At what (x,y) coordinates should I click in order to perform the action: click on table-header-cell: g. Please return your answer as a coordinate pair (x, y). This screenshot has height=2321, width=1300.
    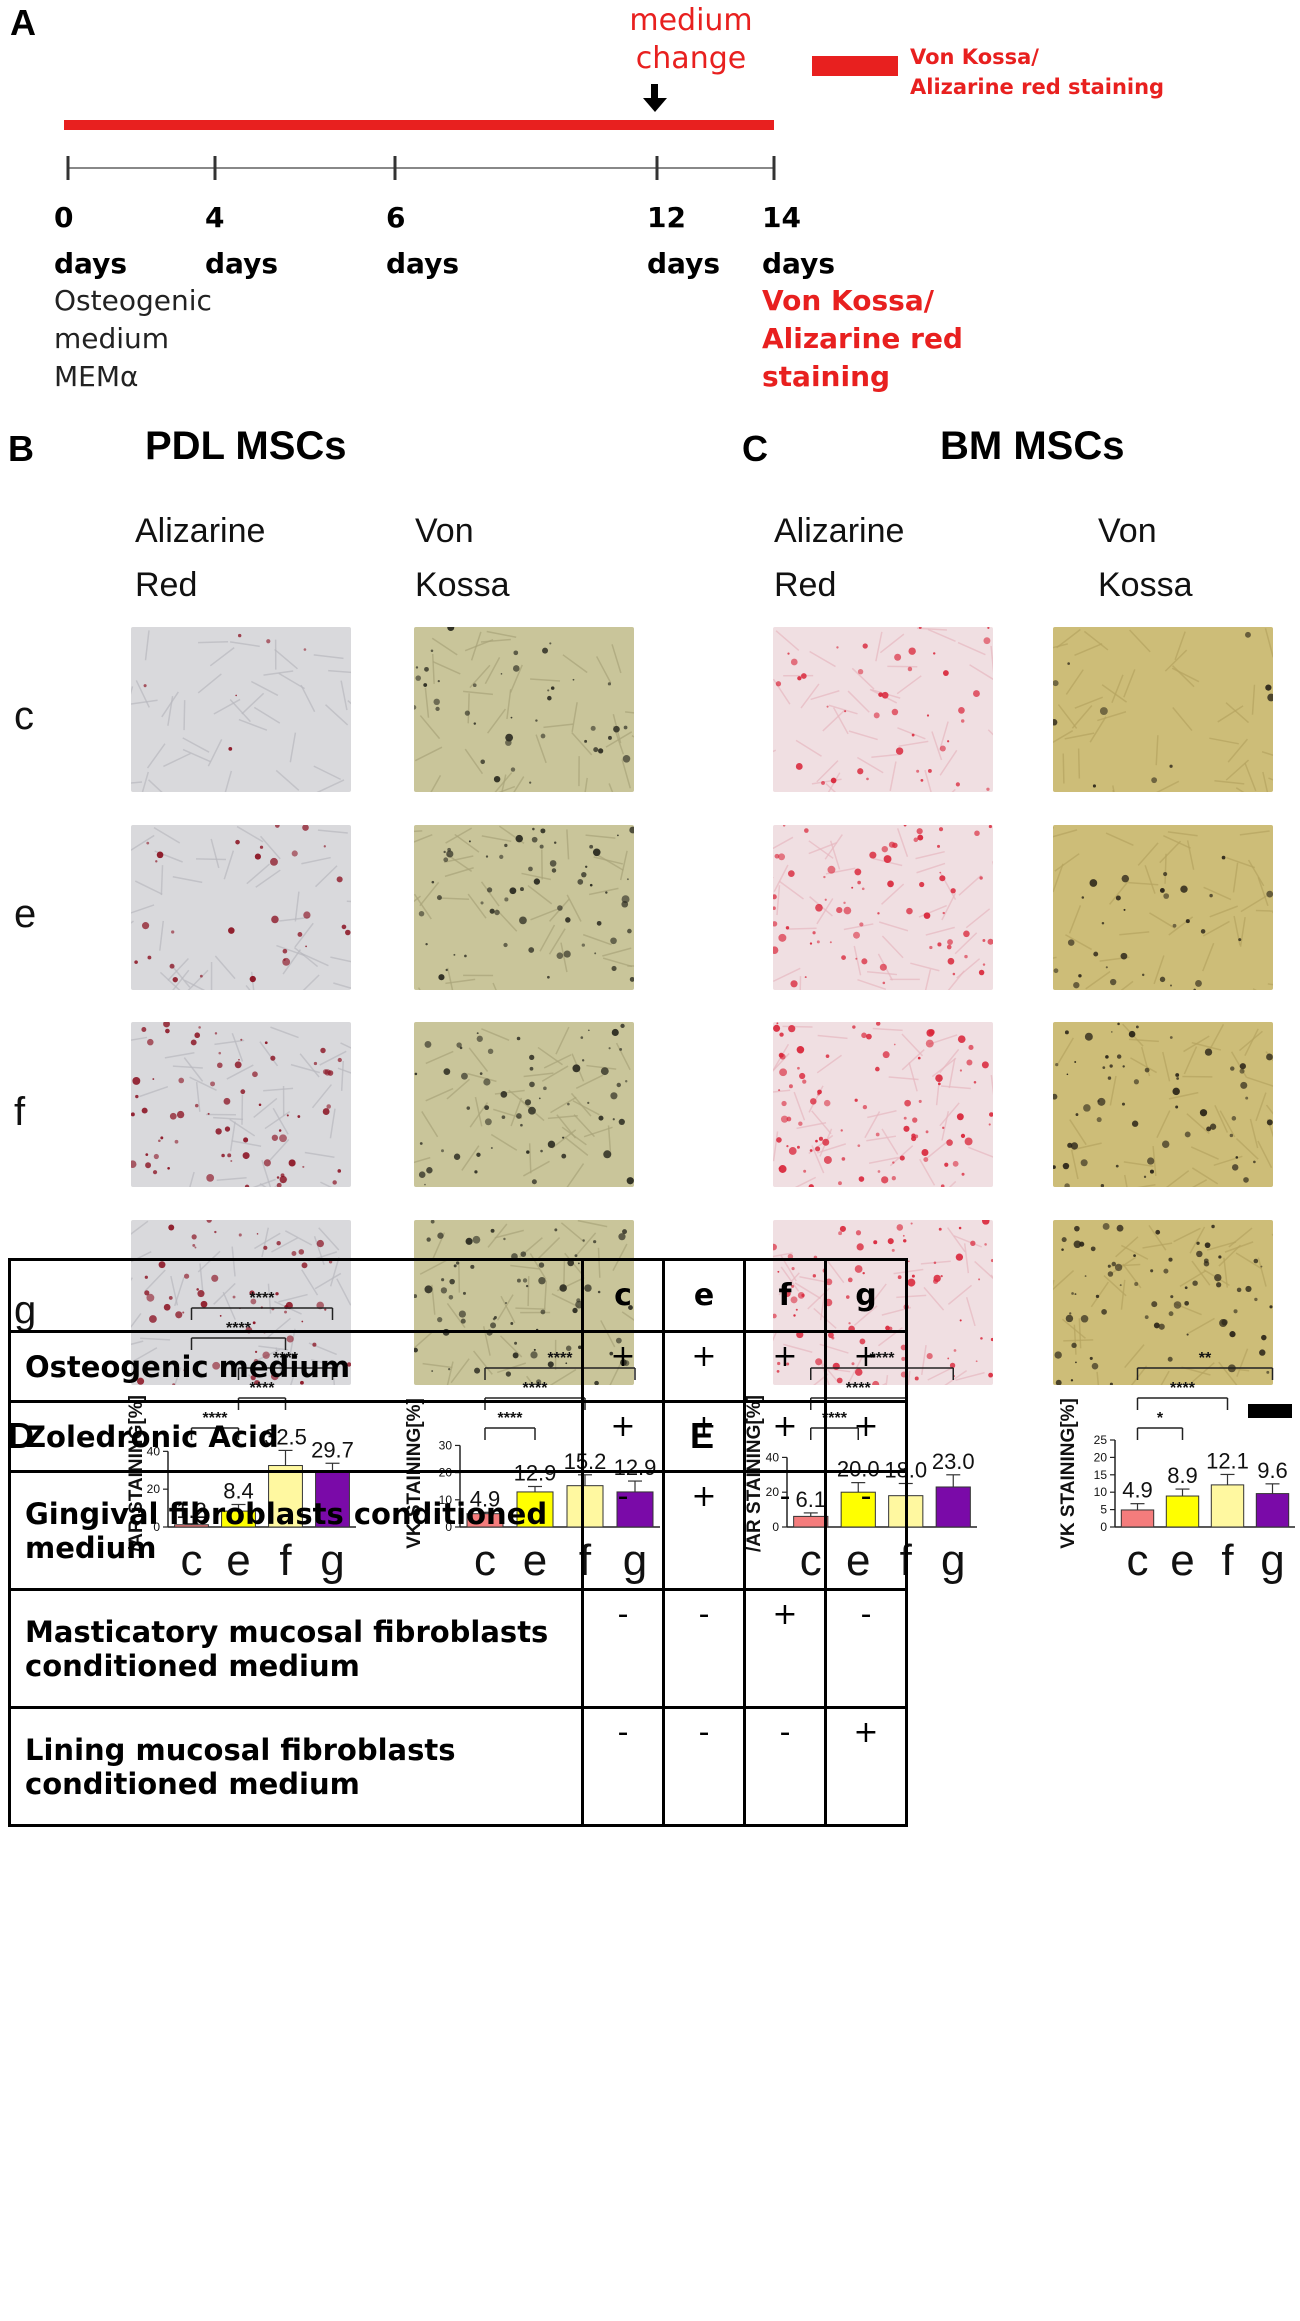
    Looking at the image, I should click on (866, 1295).